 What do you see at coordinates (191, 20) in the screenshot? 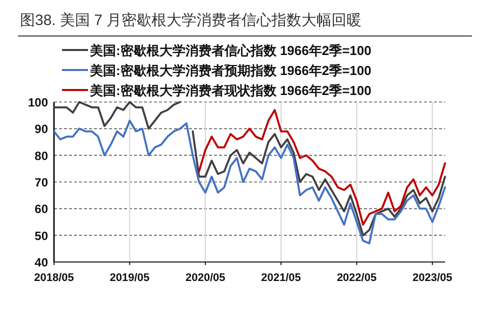
I see `chart-title: 图38. 美国 7 月密歇根大学消费者信心指数大幅回暖` at bounding box center [191, 20].